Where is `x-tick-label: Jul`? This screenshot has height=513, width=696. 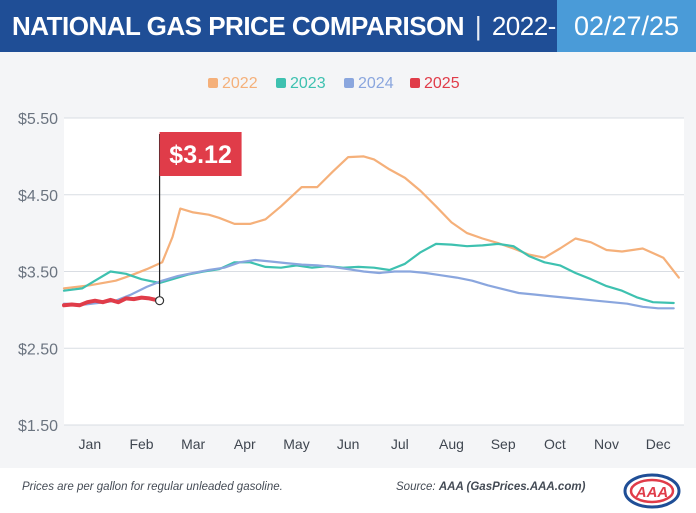 x-tick-label: Jul is located at coordinates (400, 444).